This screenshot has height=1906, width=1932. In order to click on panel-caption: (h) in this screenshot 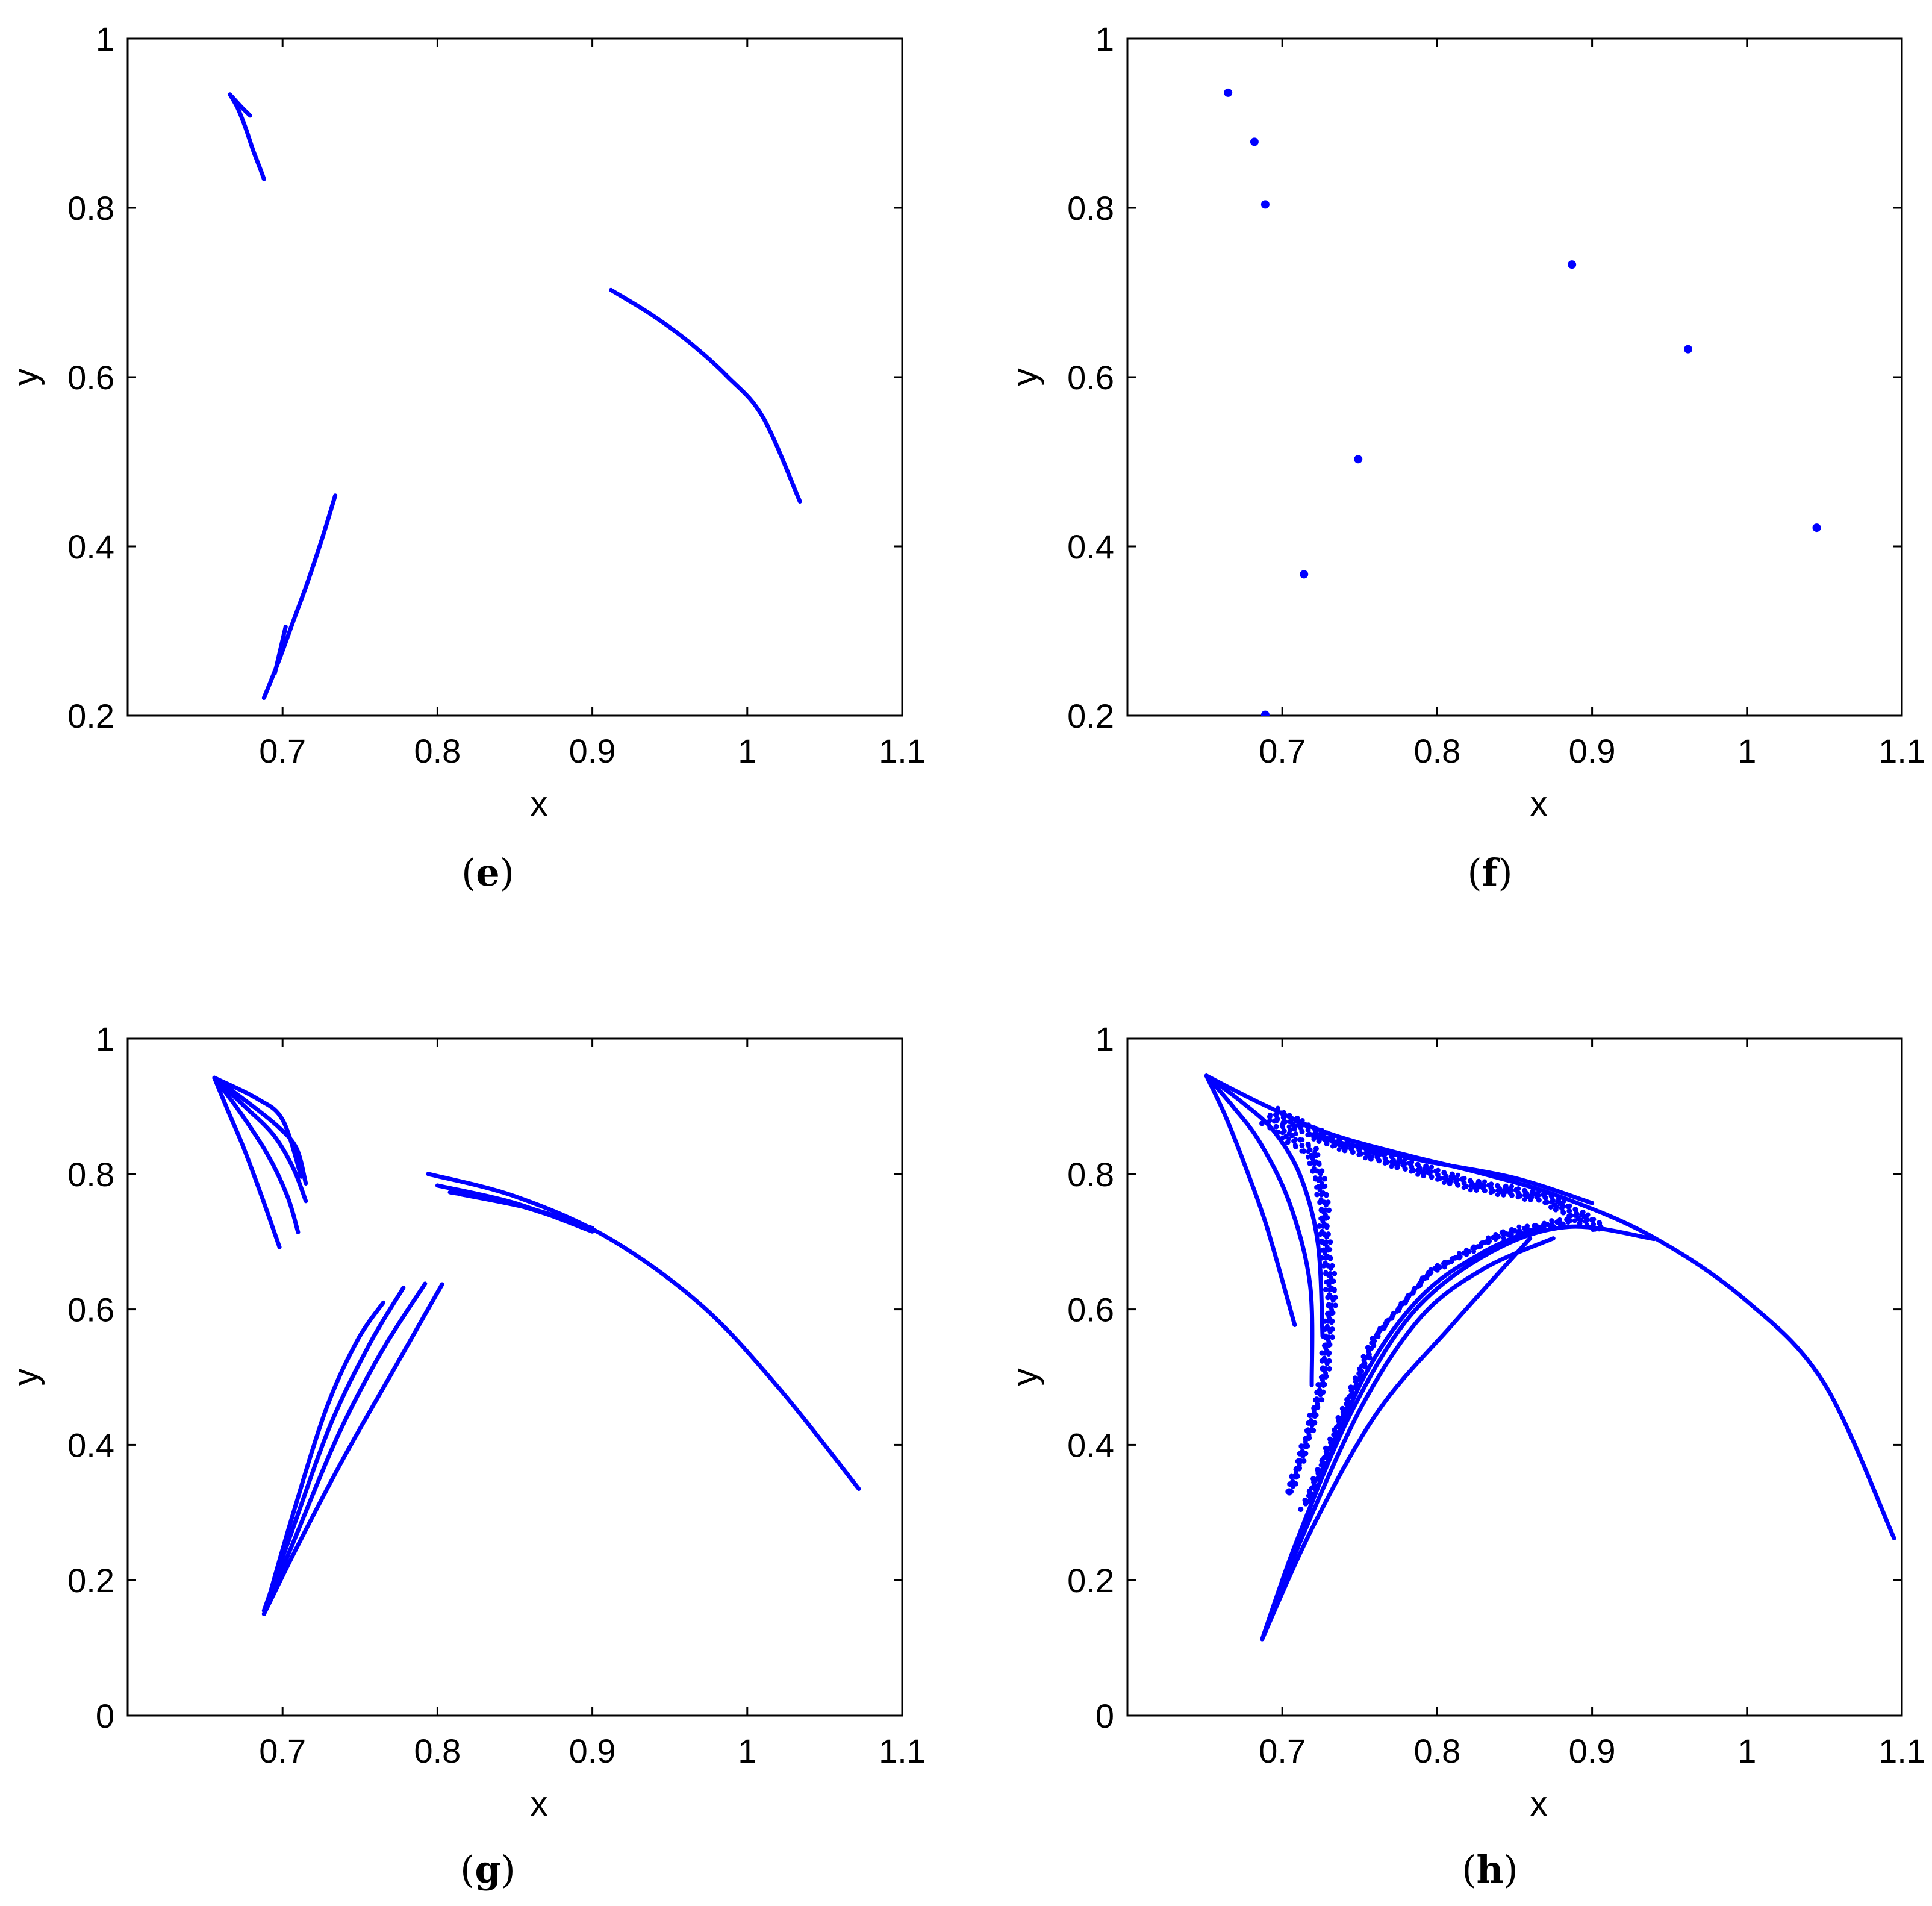, I will do `click(1490, 1870)`.